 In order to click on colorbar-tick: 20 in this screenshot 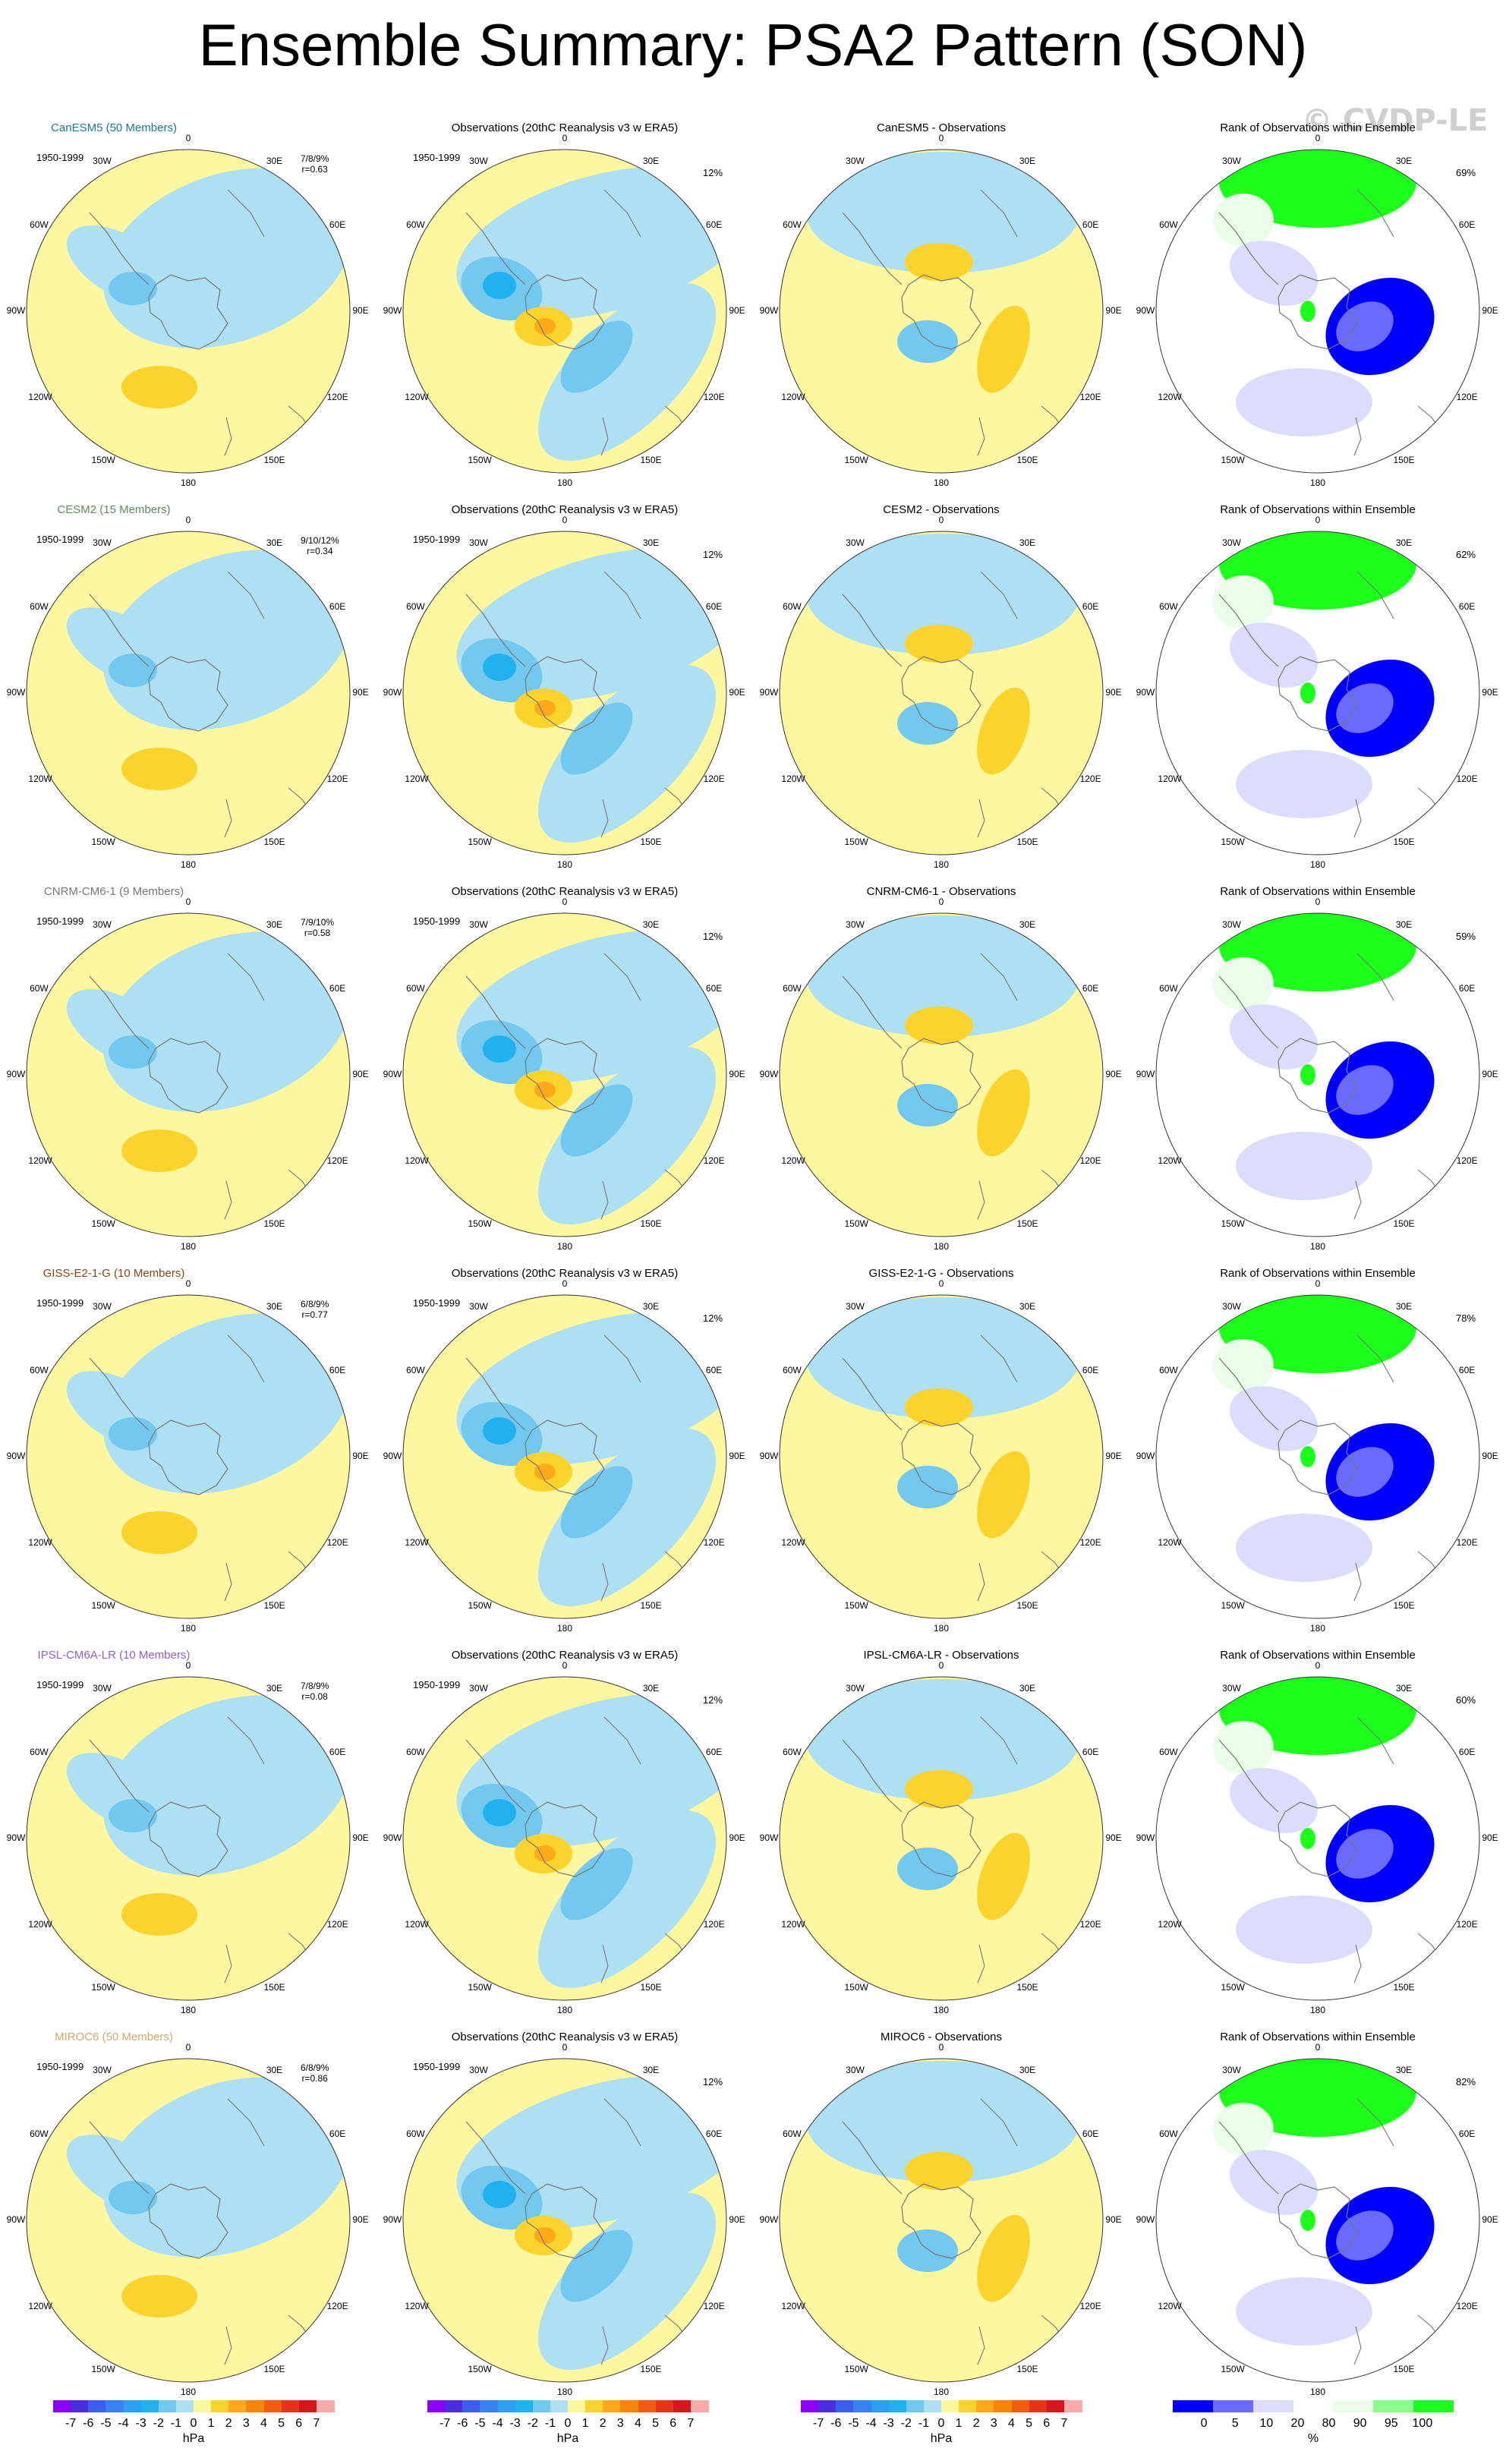, I will do `click(1297, 2423)`.